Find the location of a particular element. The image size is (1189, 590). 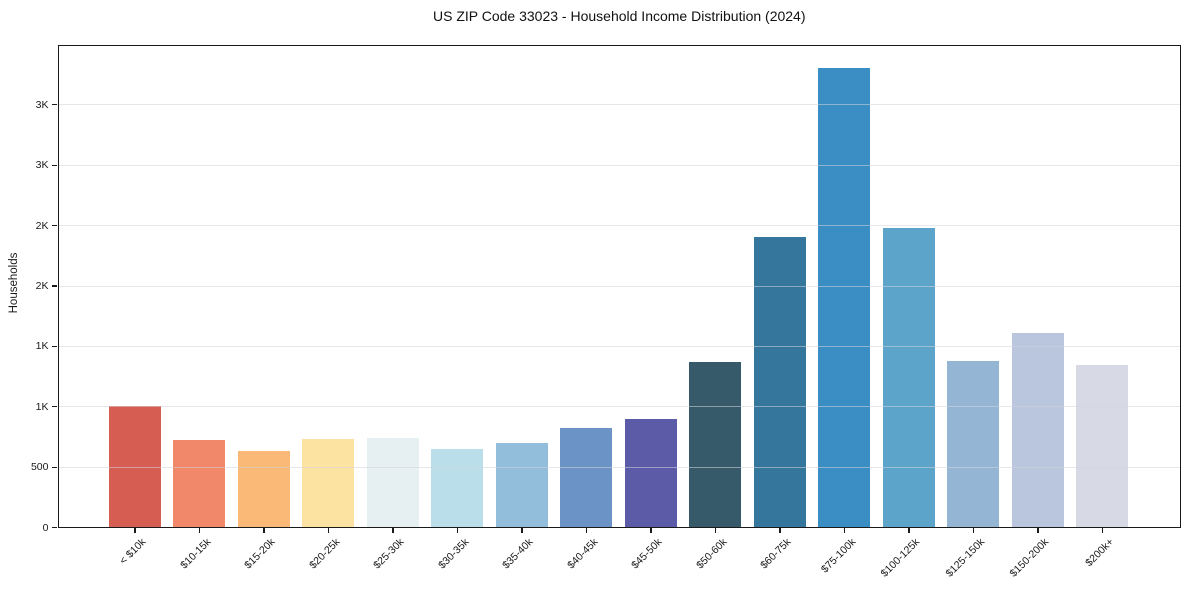

x-tick-label: $45-50k is located at coordinates (647, 553).